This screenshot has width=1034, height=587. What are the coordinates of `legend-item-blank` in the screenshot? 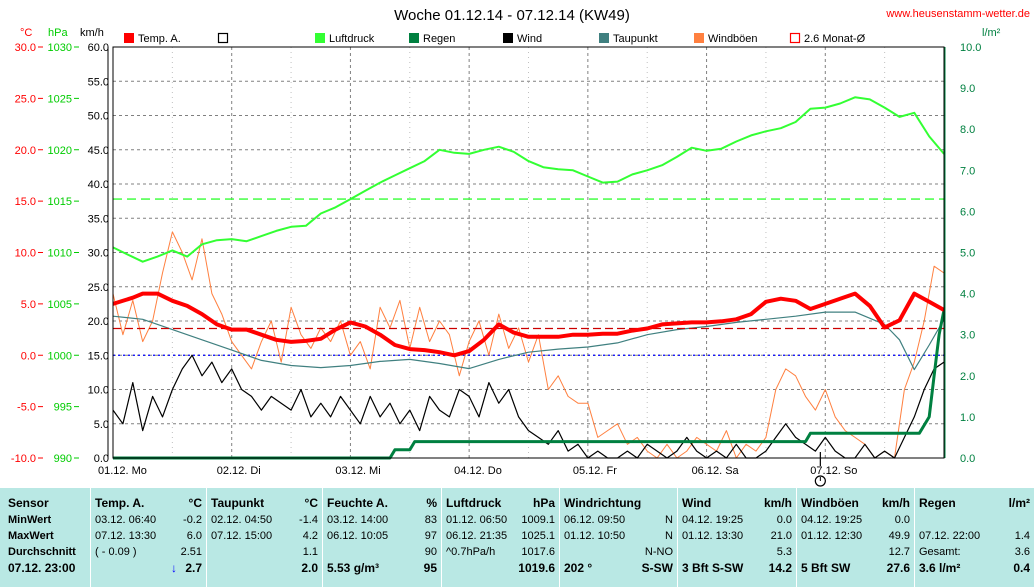 It's located at (223, 38).